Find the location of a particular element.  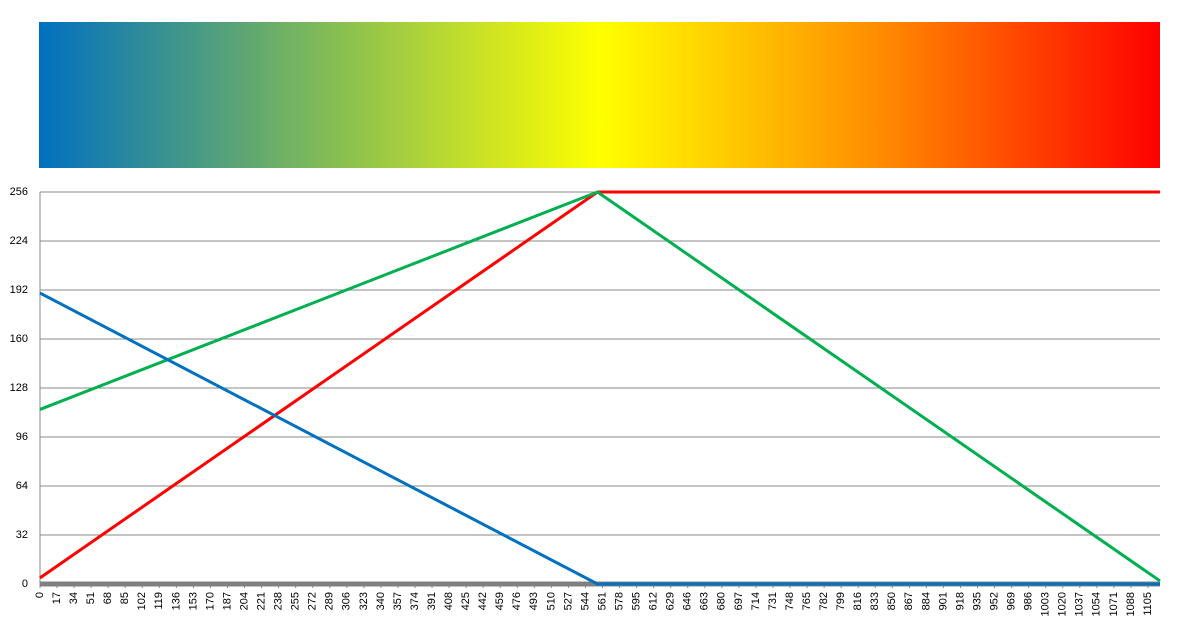

x-tick-label: 1054 is located at coordinates (1097, 604).